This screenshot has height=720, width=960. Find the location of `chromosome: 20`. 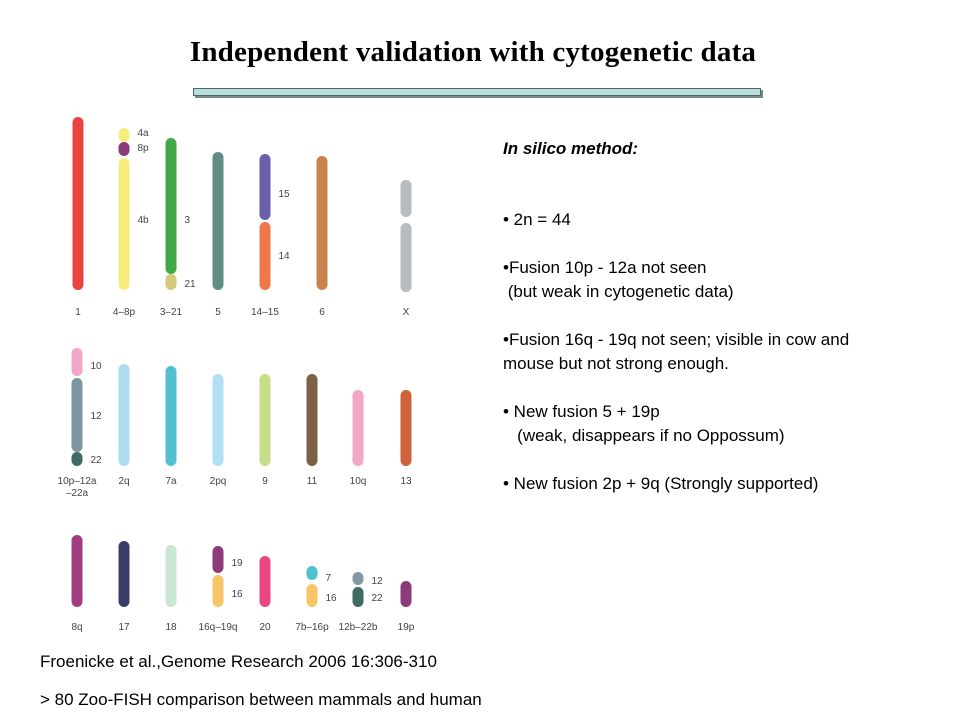

chromosome: 20 is located at coordinates (265, 594).